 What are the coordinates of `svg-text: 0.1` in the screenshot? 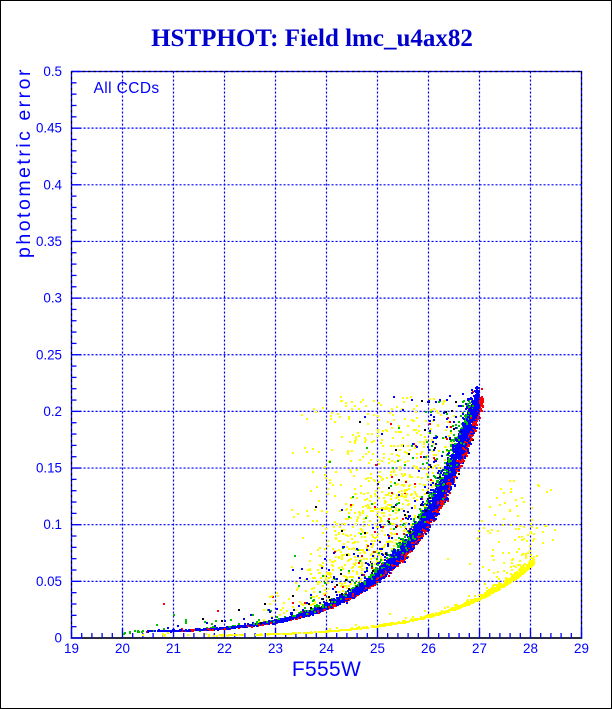 It's located at (52, 524).